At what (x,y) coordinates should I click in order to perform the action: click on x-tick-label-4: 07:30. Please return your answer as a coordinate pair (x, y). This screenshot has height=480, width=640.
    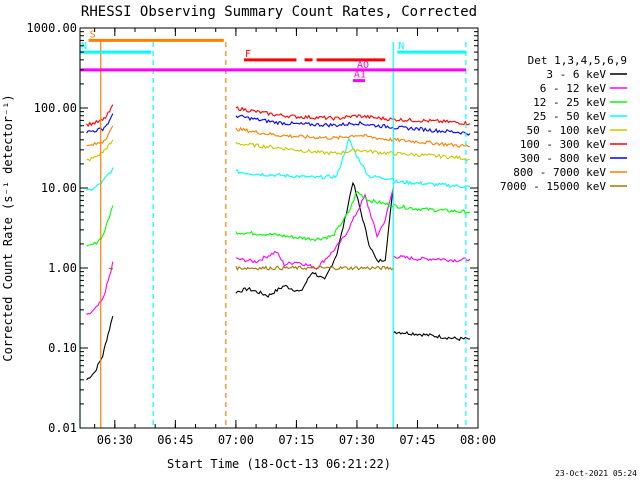
    Looking at the image, I should click on (357, 440).